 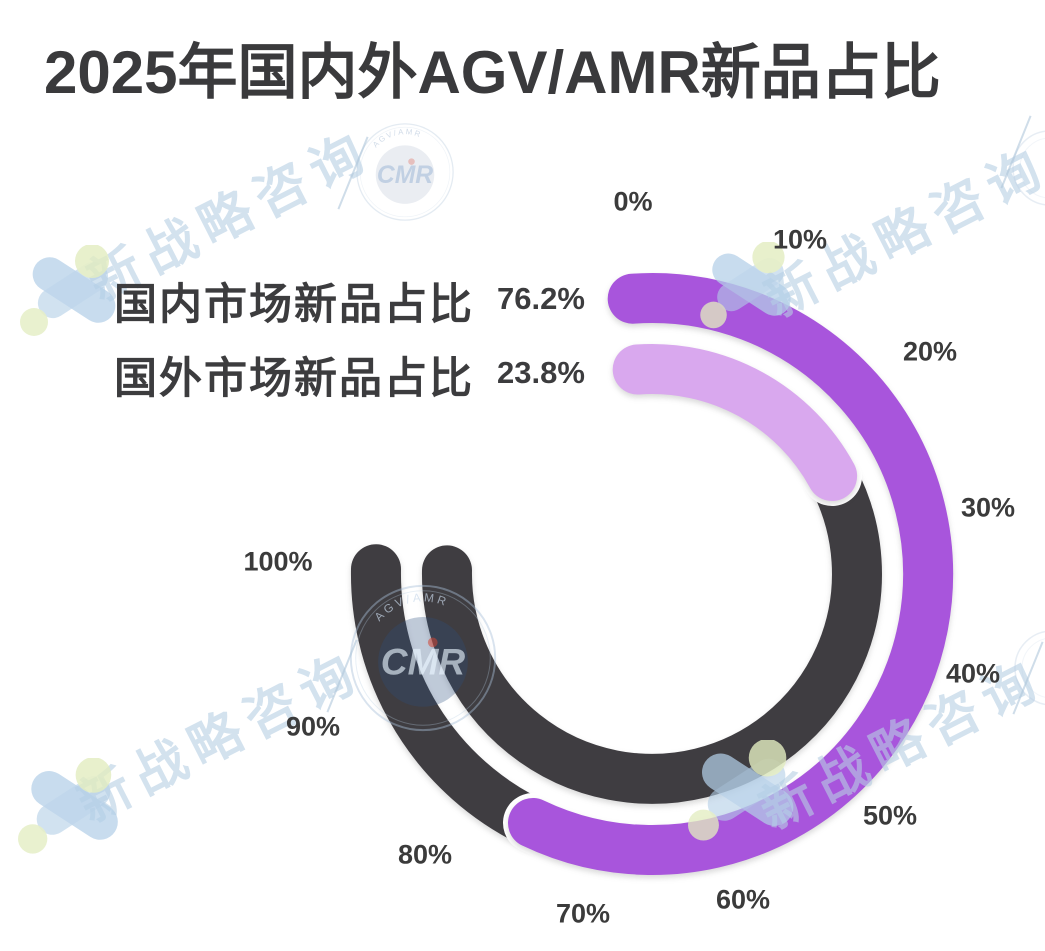 I want to click on inner-ring-value-arc, so click(x=735, y=422).